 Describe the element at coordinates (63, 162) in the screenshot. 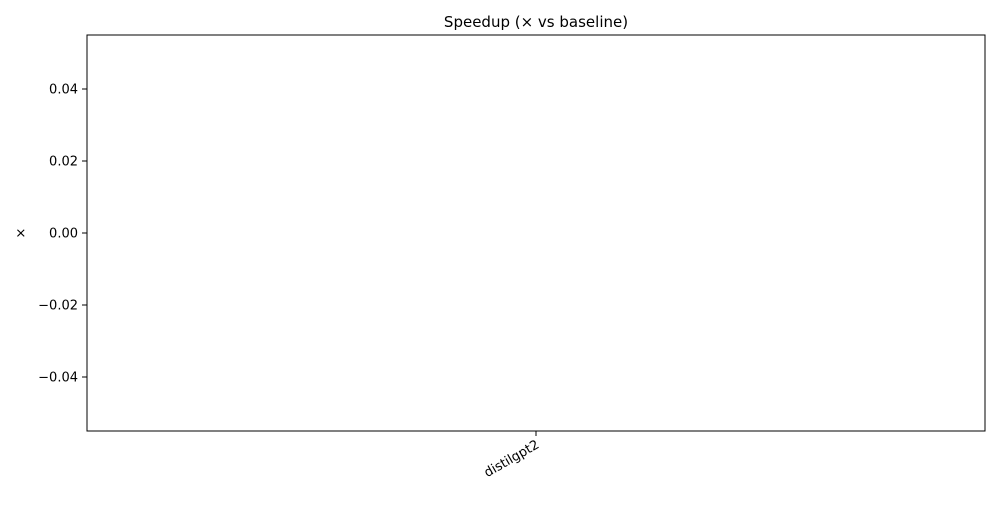

I see `y-tick-label: 0.02` at that location.